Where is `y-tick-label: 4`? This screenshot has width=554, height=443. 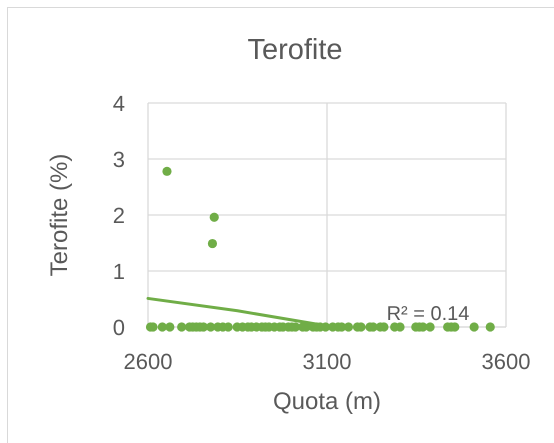
y-tick-label: 4 is located at coordinates (118, 103).